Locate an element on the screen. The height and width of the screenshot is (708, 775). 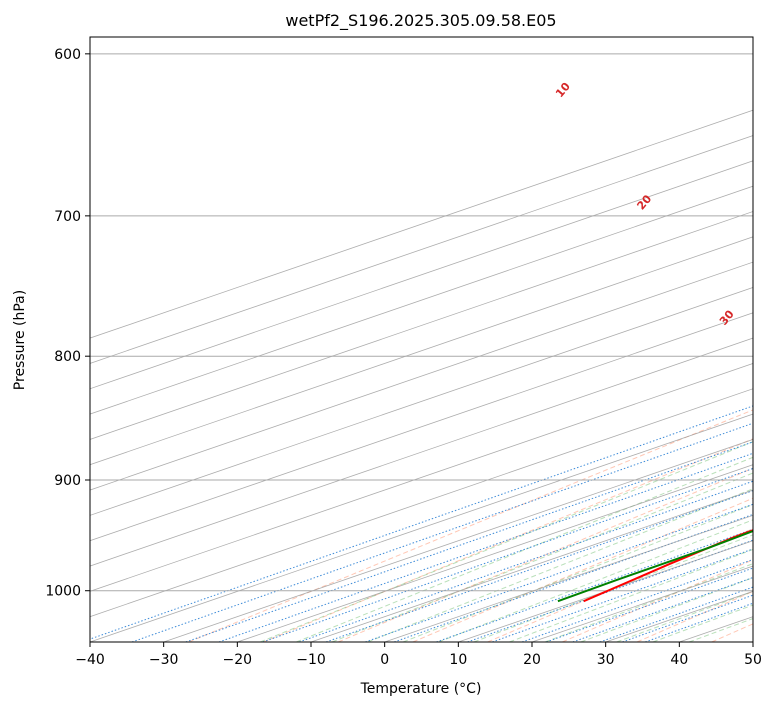
y-tick-label: 600 is located at coordinates (67, 55).